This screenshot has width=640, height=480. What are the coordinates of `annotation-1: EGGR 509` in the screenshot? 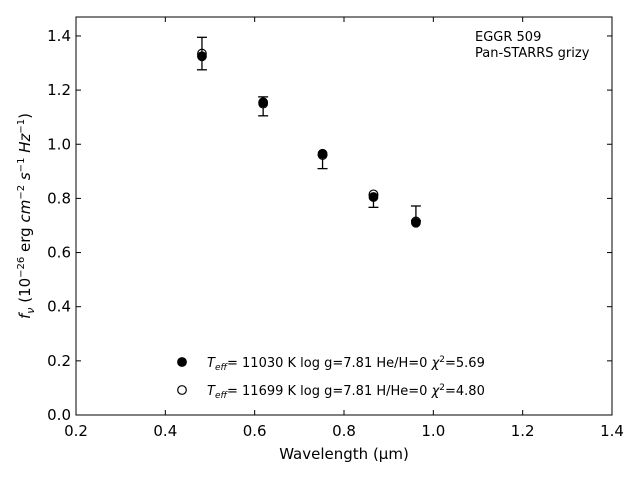 It's located at (508, 37).